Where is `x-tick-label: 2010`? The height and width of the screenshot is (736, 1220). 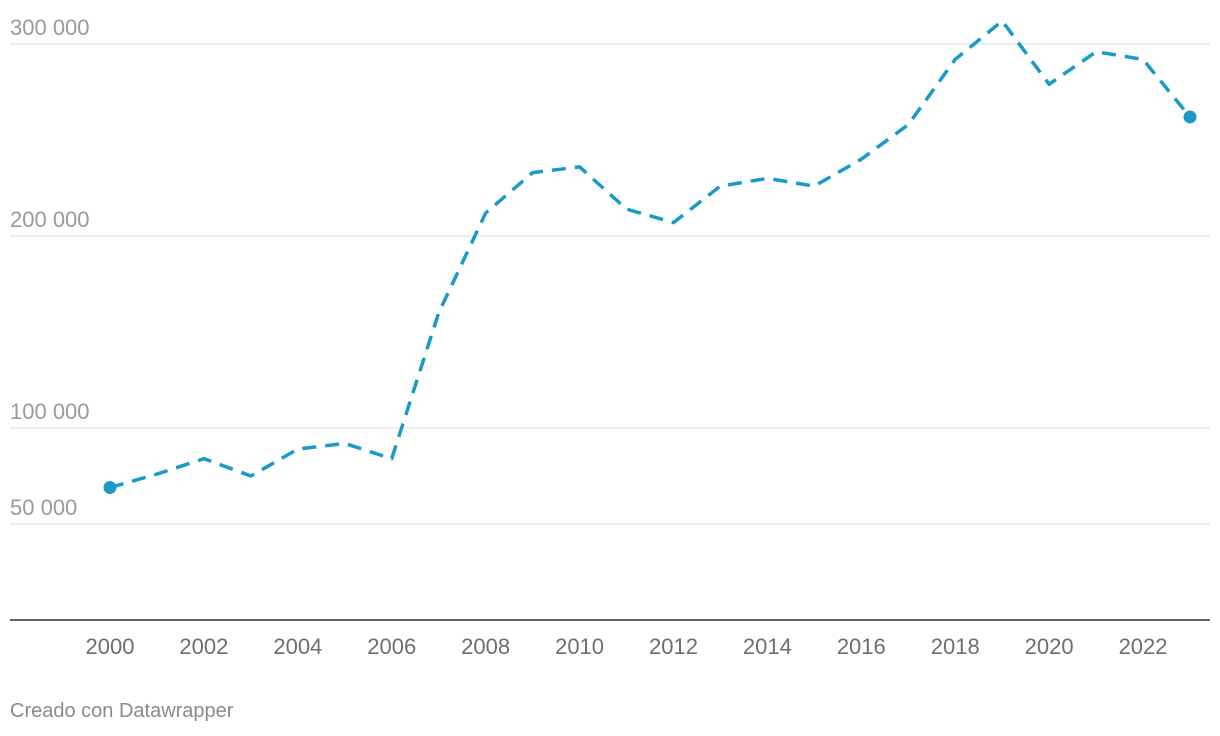
x-tick-label: 2010 is located at coordinates (579, 646).